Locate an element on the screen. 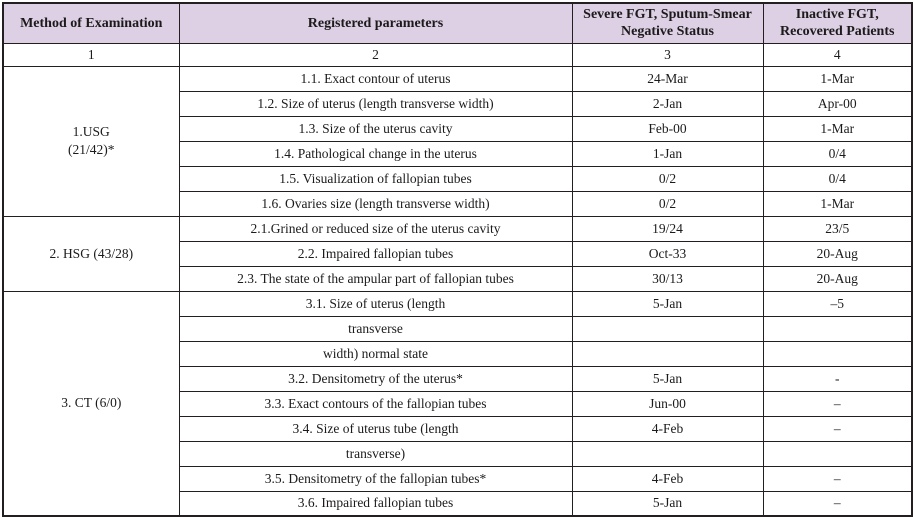 Image resolution: width=913 pixels, height=517 pixels. method-cell-hsg: 2. HSG (43/28) is located at coordinates (91, 253).